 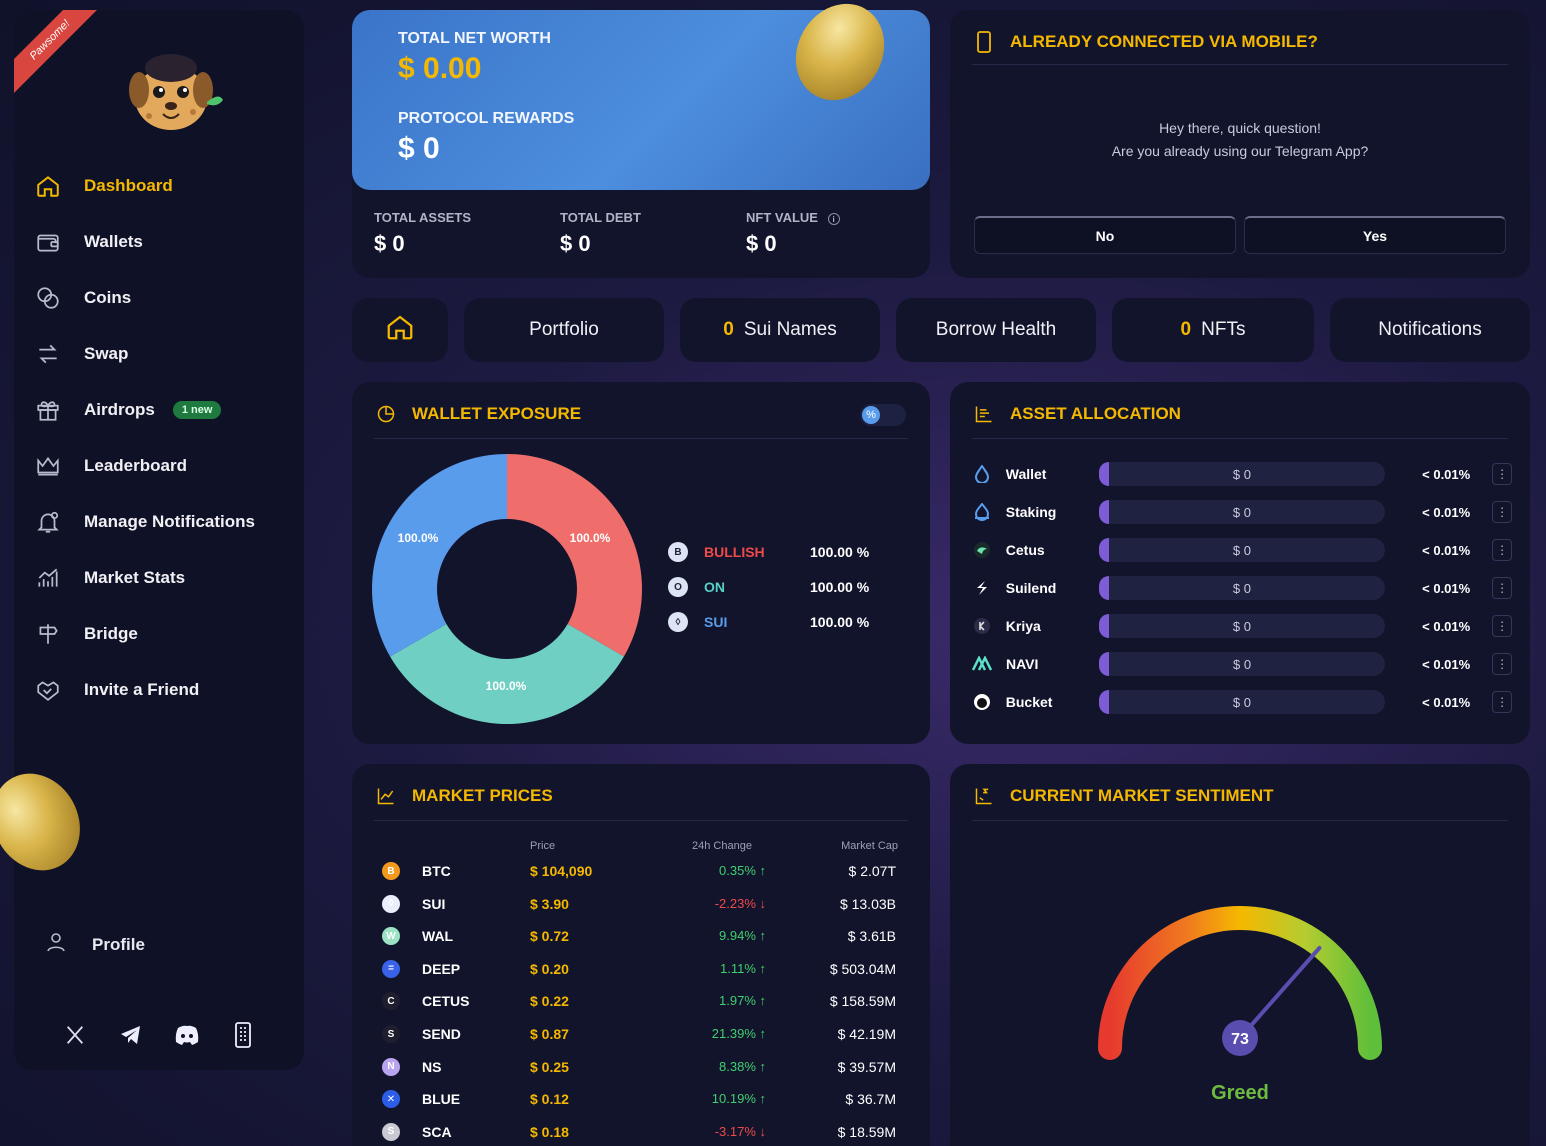 I want to click on sidebar-item-market-stats: Market Stats, so click(x=159, y=578).